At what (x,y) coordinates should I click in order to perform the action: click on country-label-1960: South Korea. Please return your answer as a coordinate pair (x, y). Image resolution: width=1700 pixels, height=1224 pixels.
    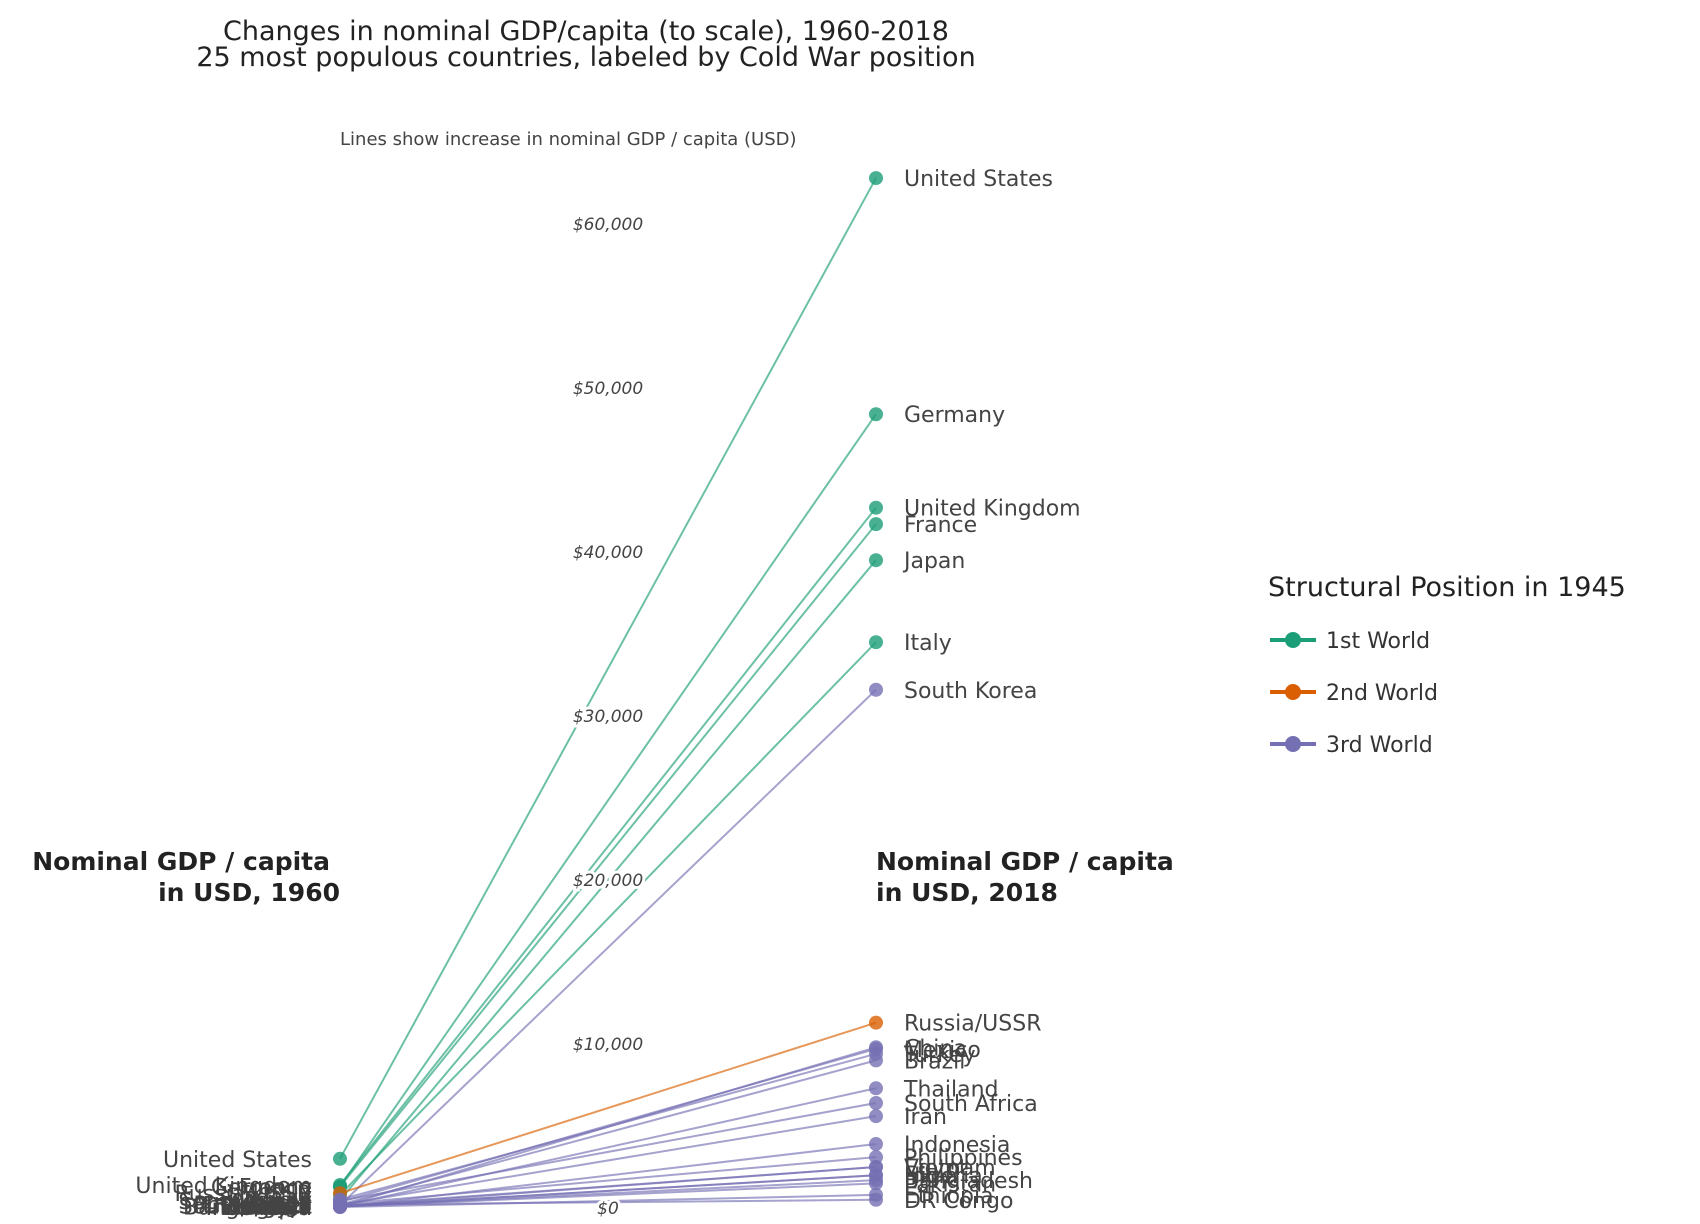
    Looking at the image, I should click on (245, 1206).